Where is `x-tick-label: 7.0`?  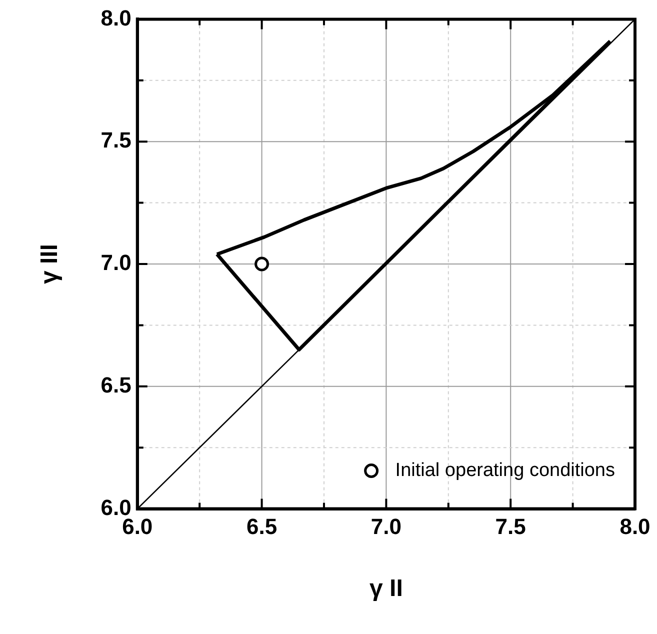 x-tick-label: 7.0 is located at coordinates (386, 527).